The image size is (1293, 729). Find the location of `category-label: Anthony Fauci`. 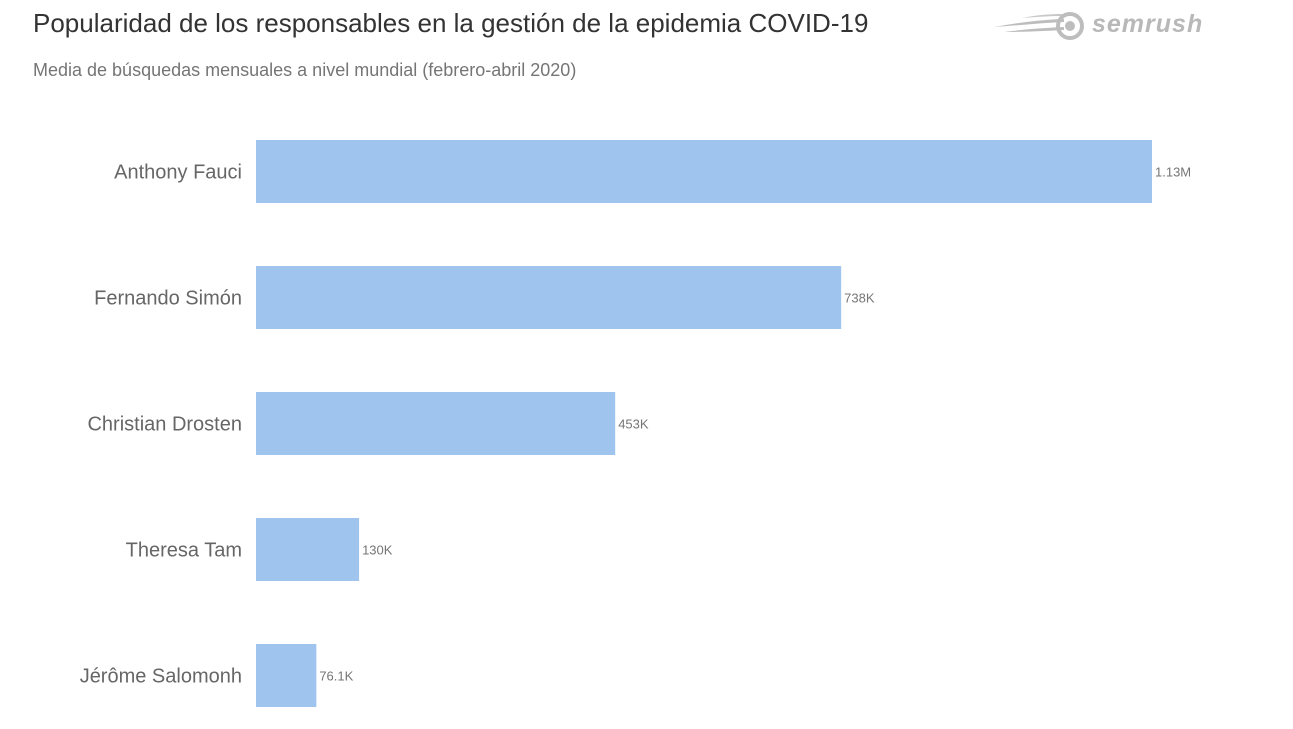

category-label: Anthony Fauci is located at coordinates (178, 173).